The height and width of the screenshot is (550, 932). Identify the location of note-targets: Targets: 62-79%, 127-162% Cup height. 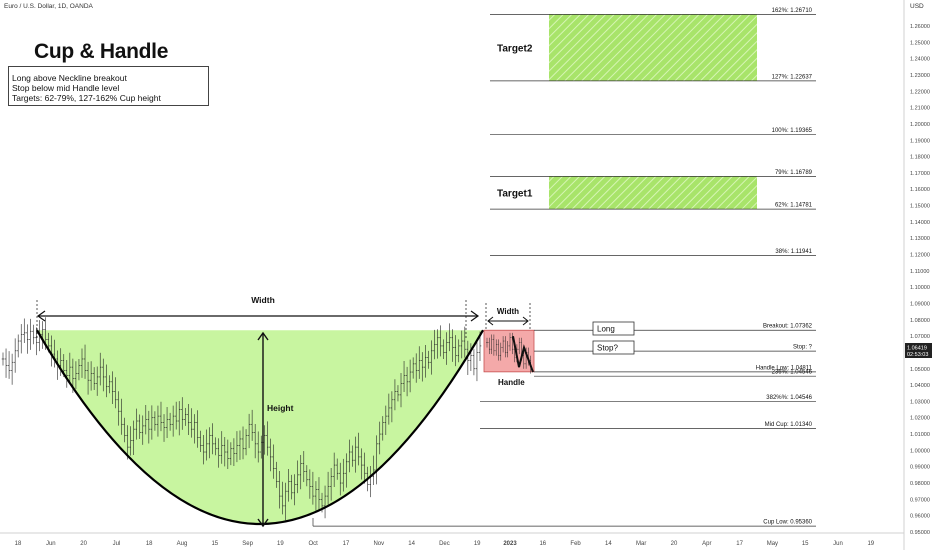
(86, 98).